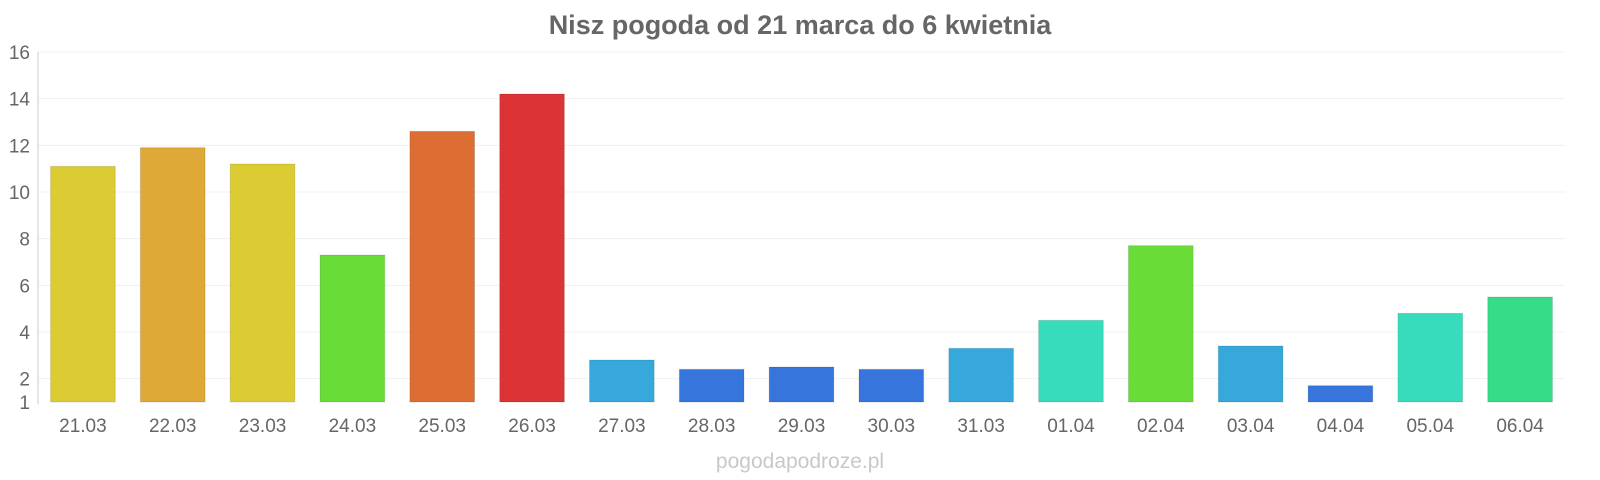 The width and height of the screenshot is (1600, 480). I want to click on y-tick-label: 12, so click(19, 146).